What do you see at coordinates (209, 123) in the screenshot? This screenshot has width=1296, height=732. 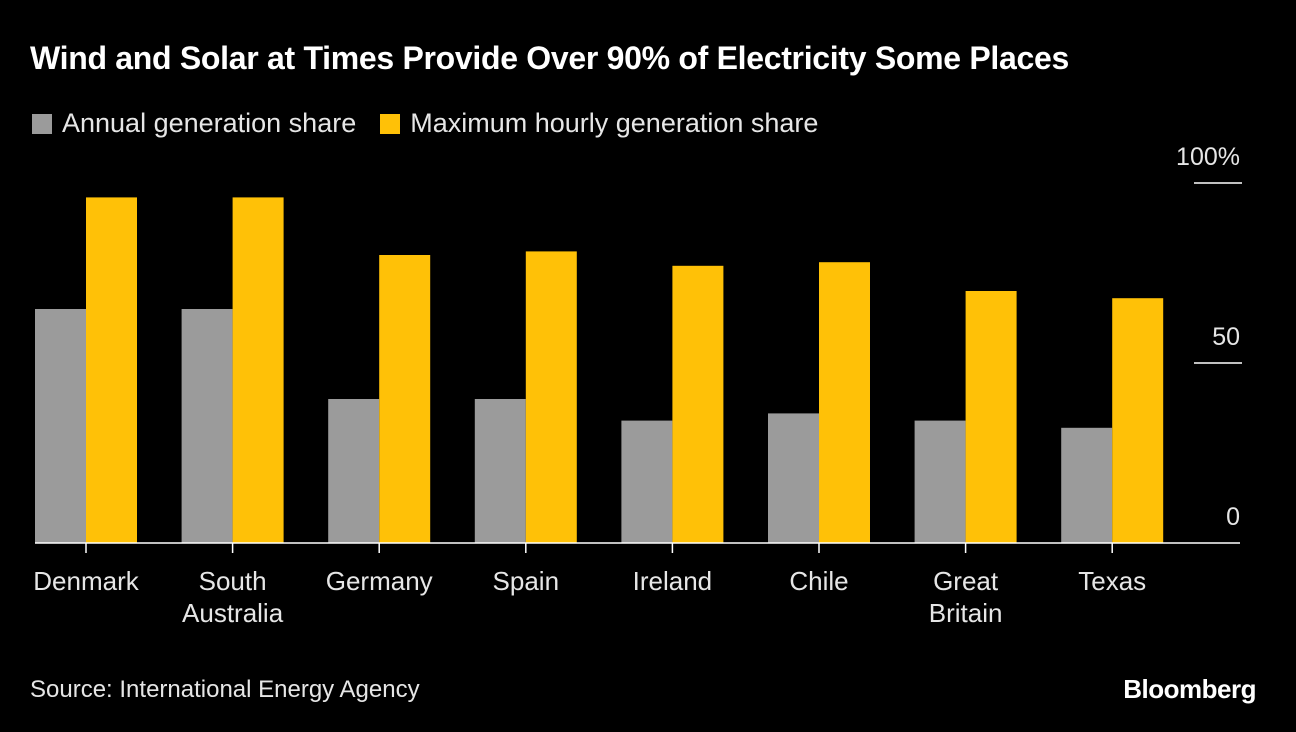 I see `legend-label-annual: Annual generation share` at bounding box center [209, 123].